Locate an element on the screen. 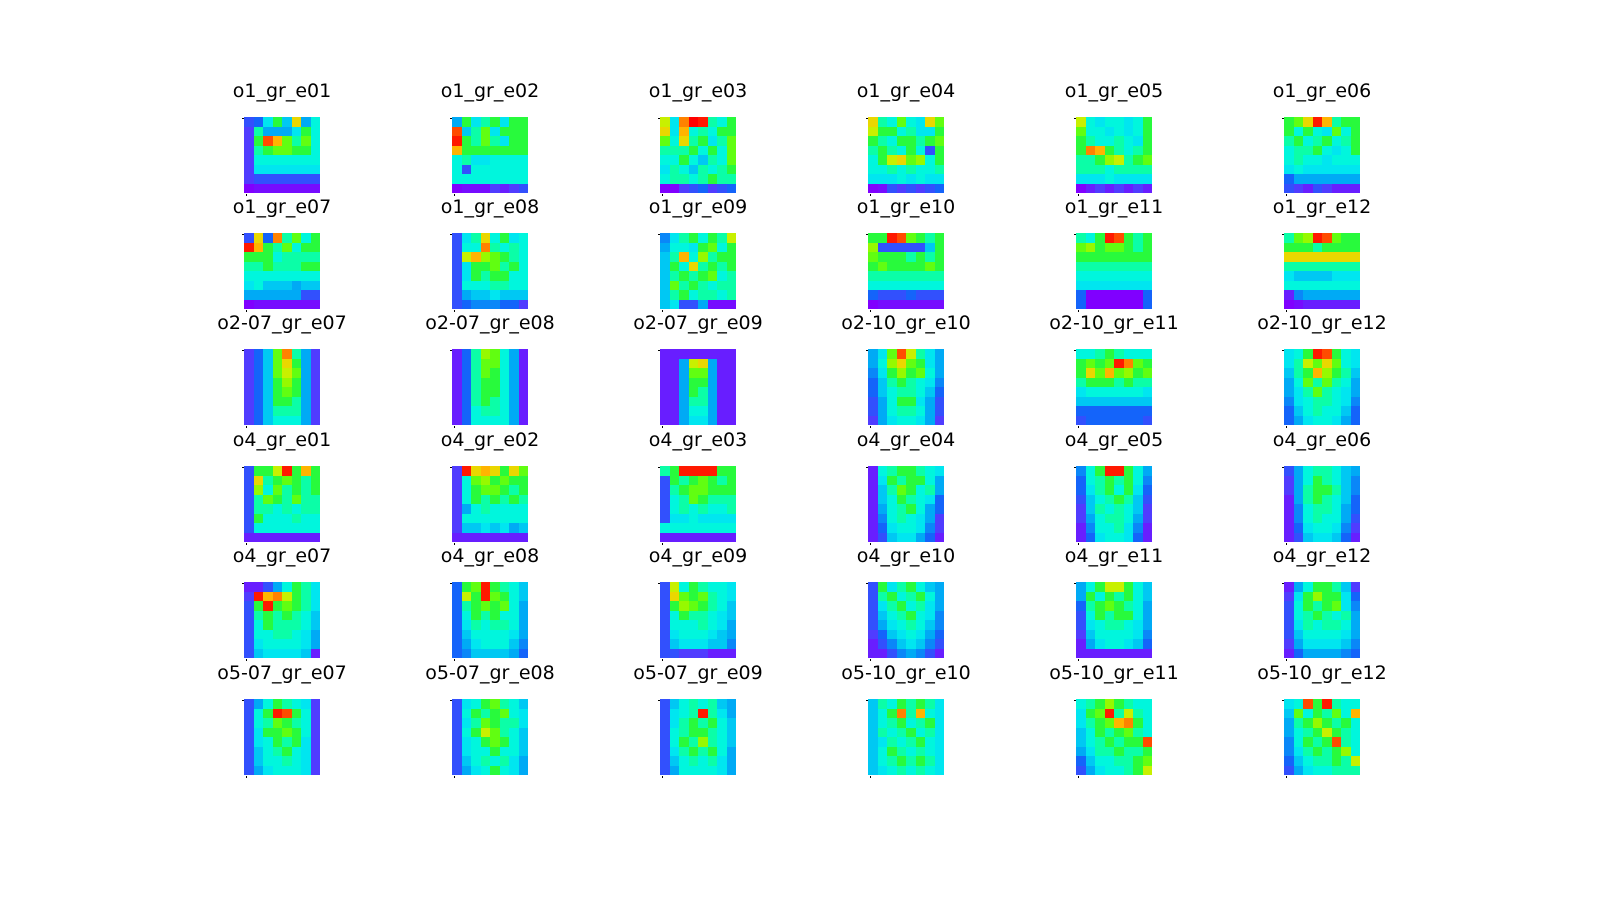 The width and height of the screenshot is (1600, 900). panel-title: o1_gr_e10 is located at coordinates (906, 207).